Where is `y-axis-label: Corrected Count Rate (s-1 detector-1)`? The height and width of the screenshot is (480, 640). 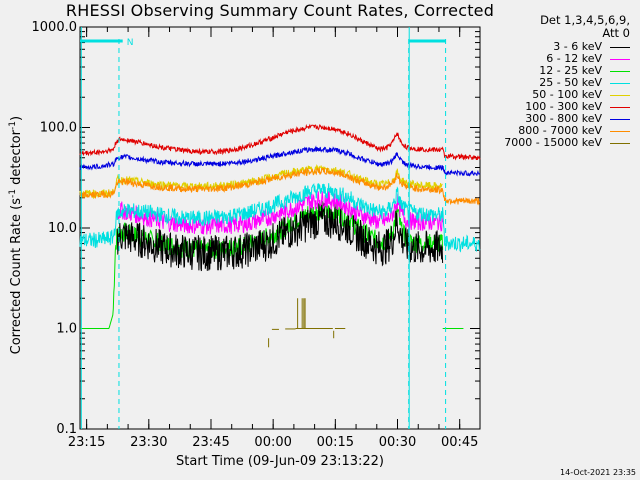
y-axis-label: Corrected Count Rate (s-1 detector-1) is located at coordinates (16, 235).